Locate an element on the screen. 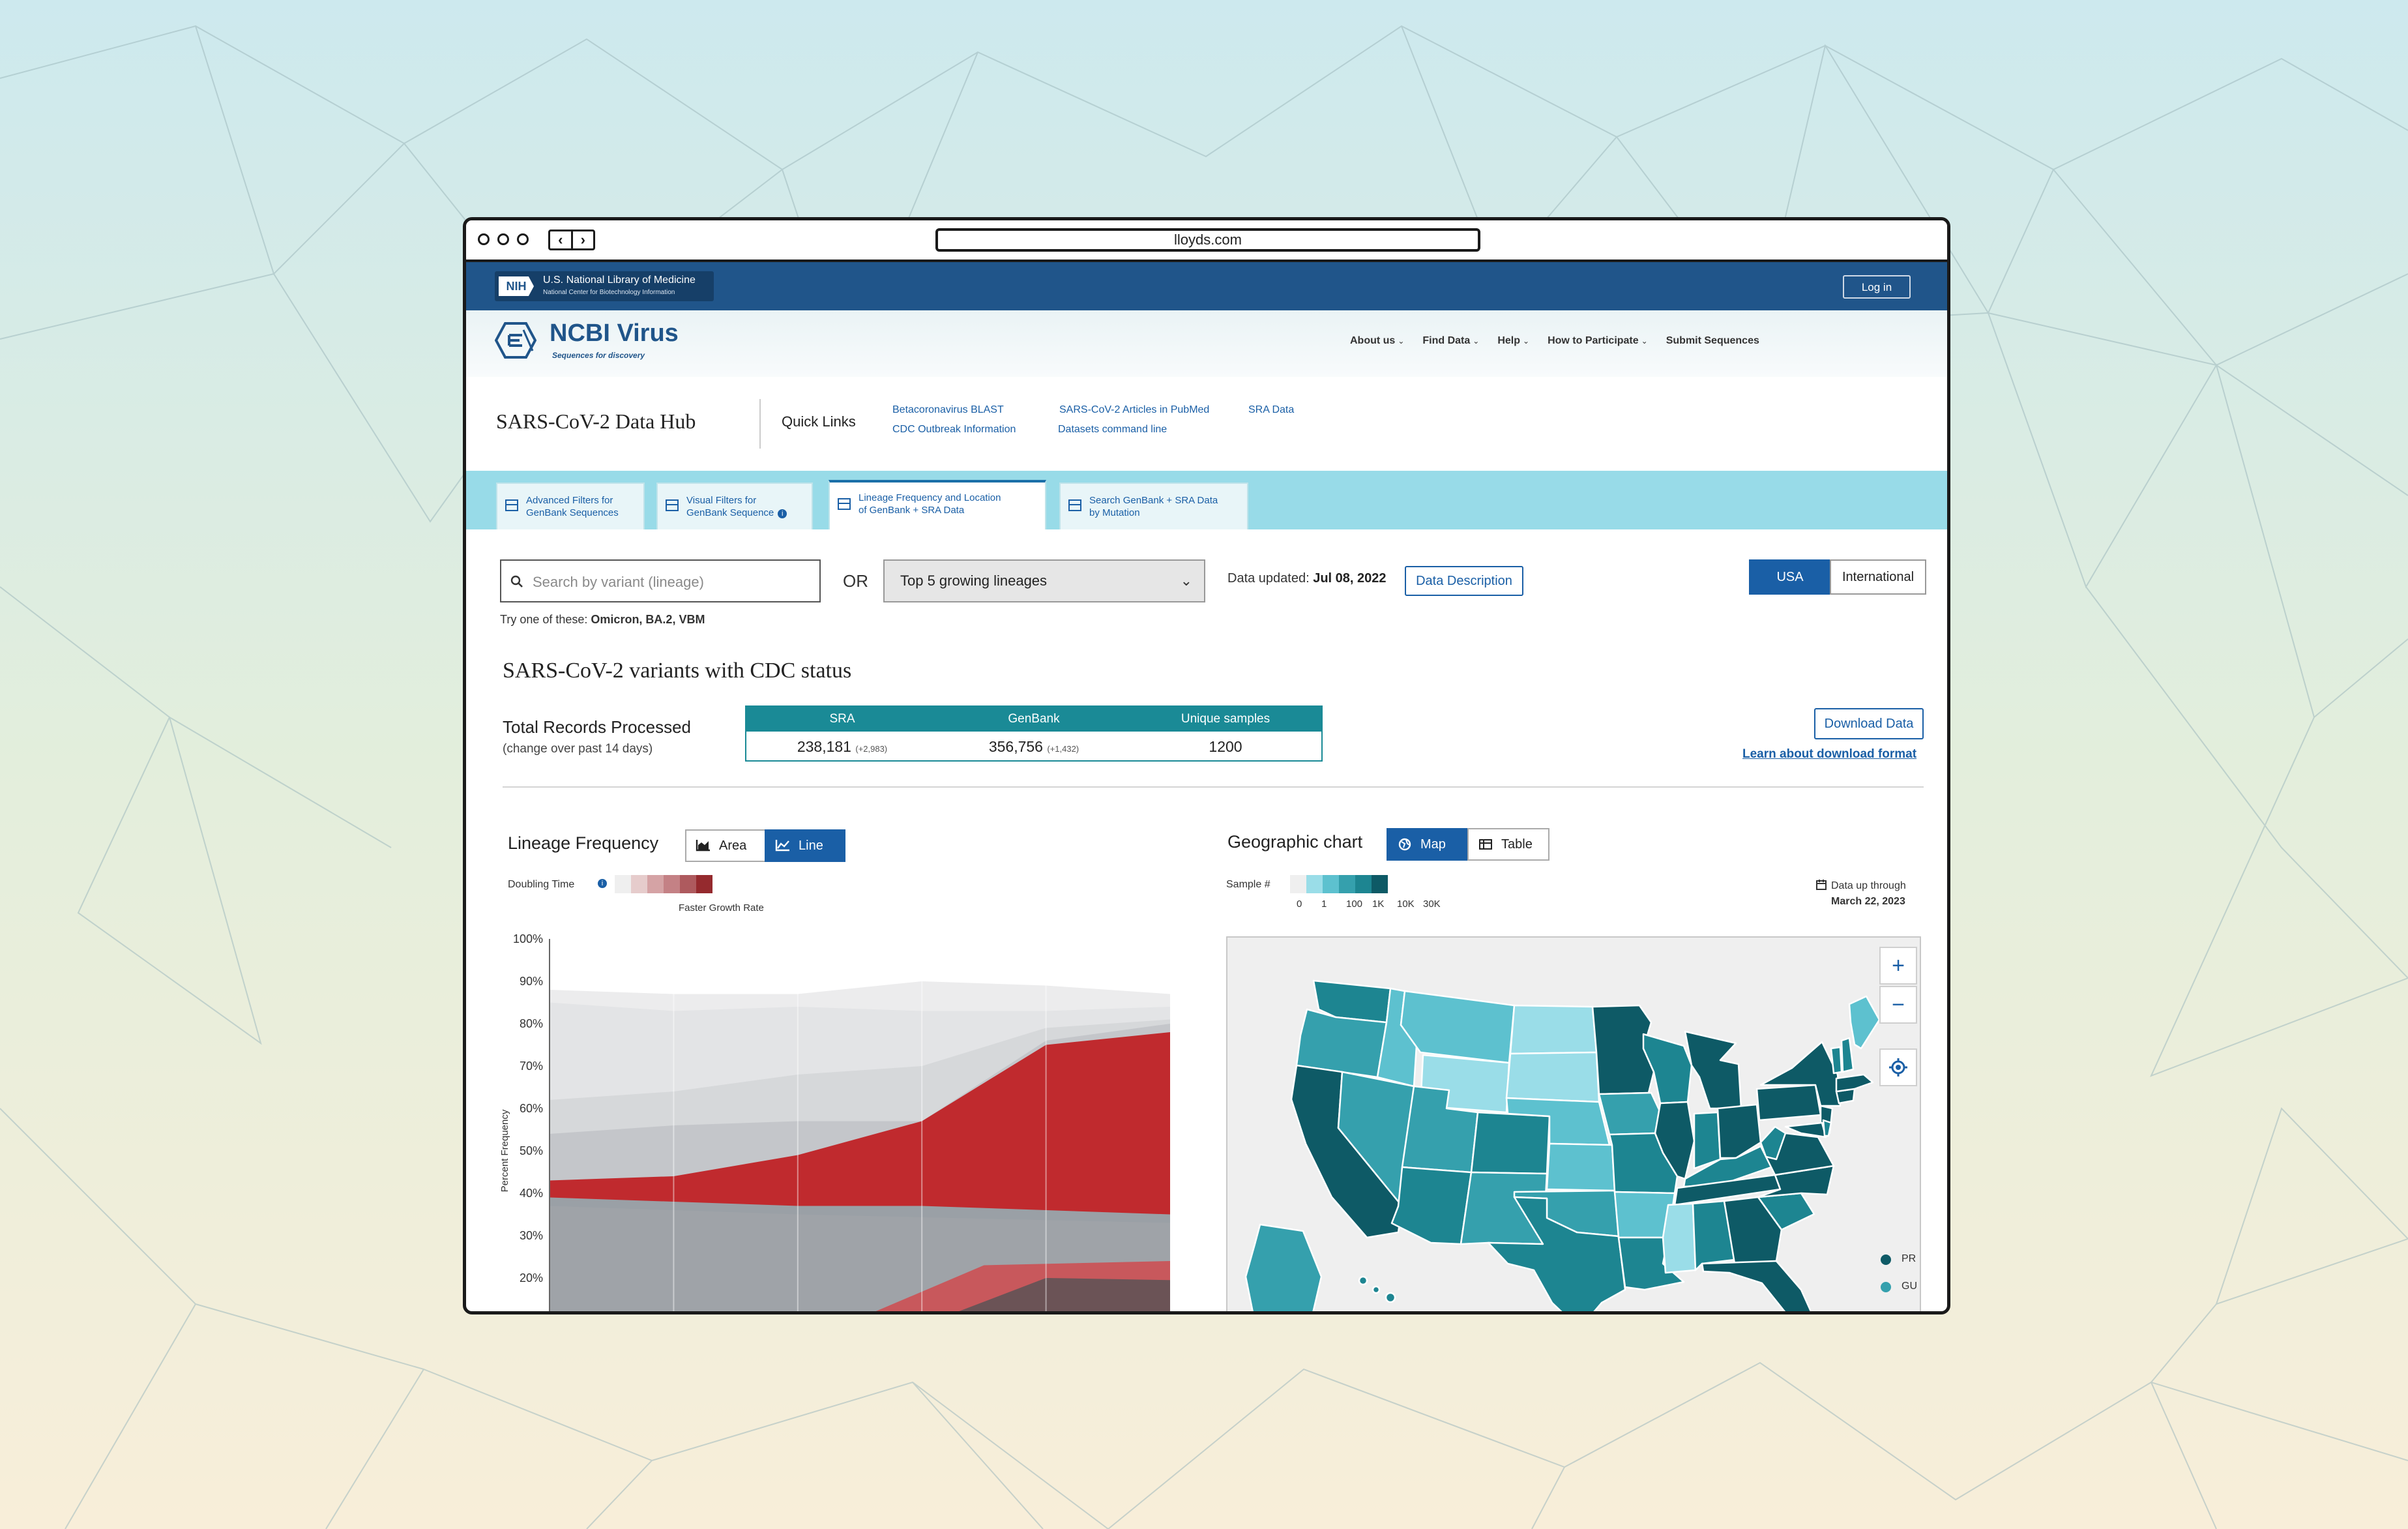 This screenshot has height=1529, width=2408. site-logo-name: NCBI Virus is located at coordinates (614, 333).